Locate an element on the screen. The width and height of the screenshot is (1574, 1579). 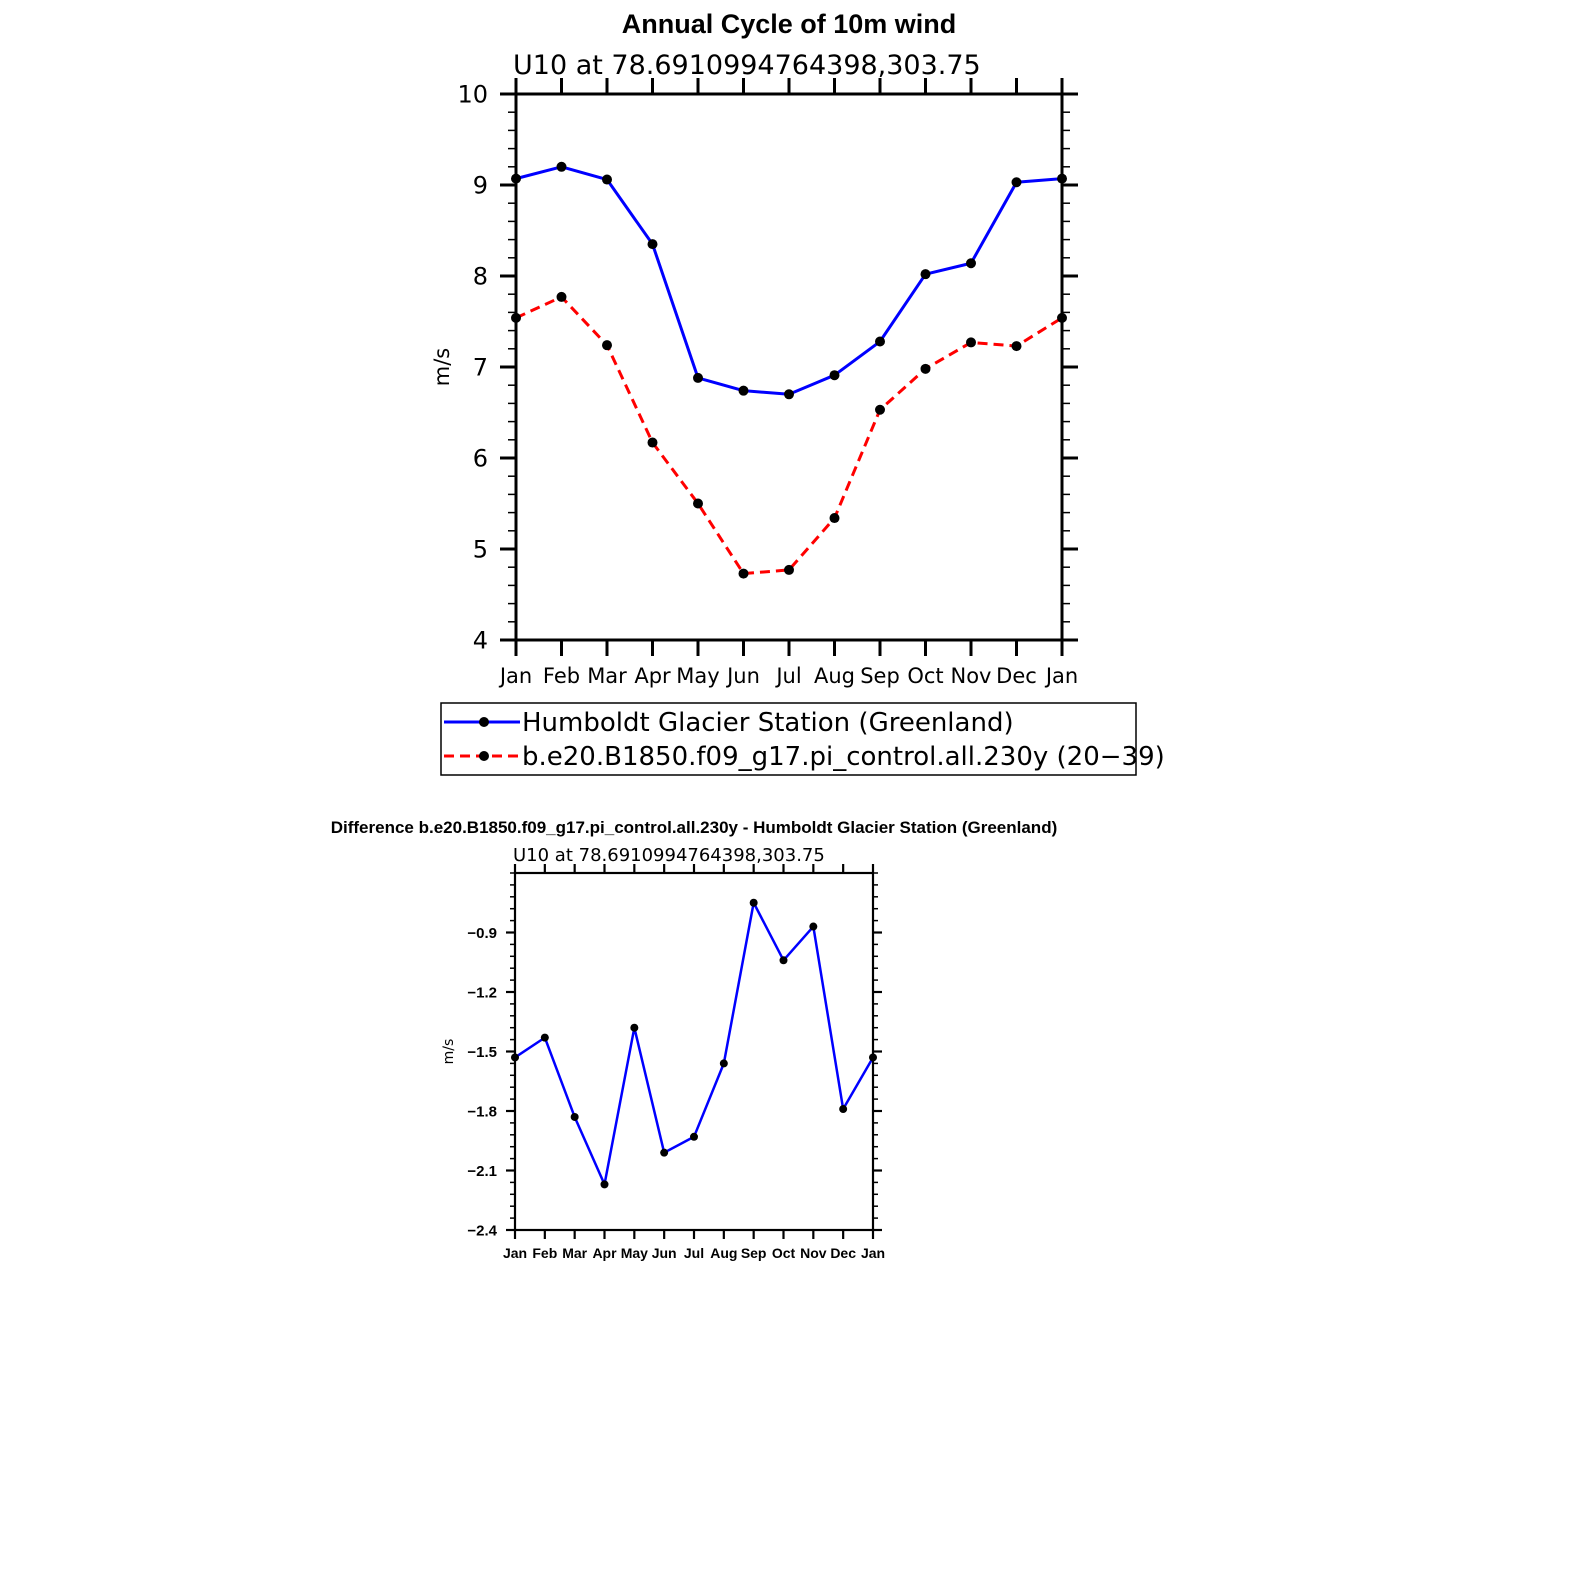
y-tick-label: 8 is located at coordinates (480, 277).